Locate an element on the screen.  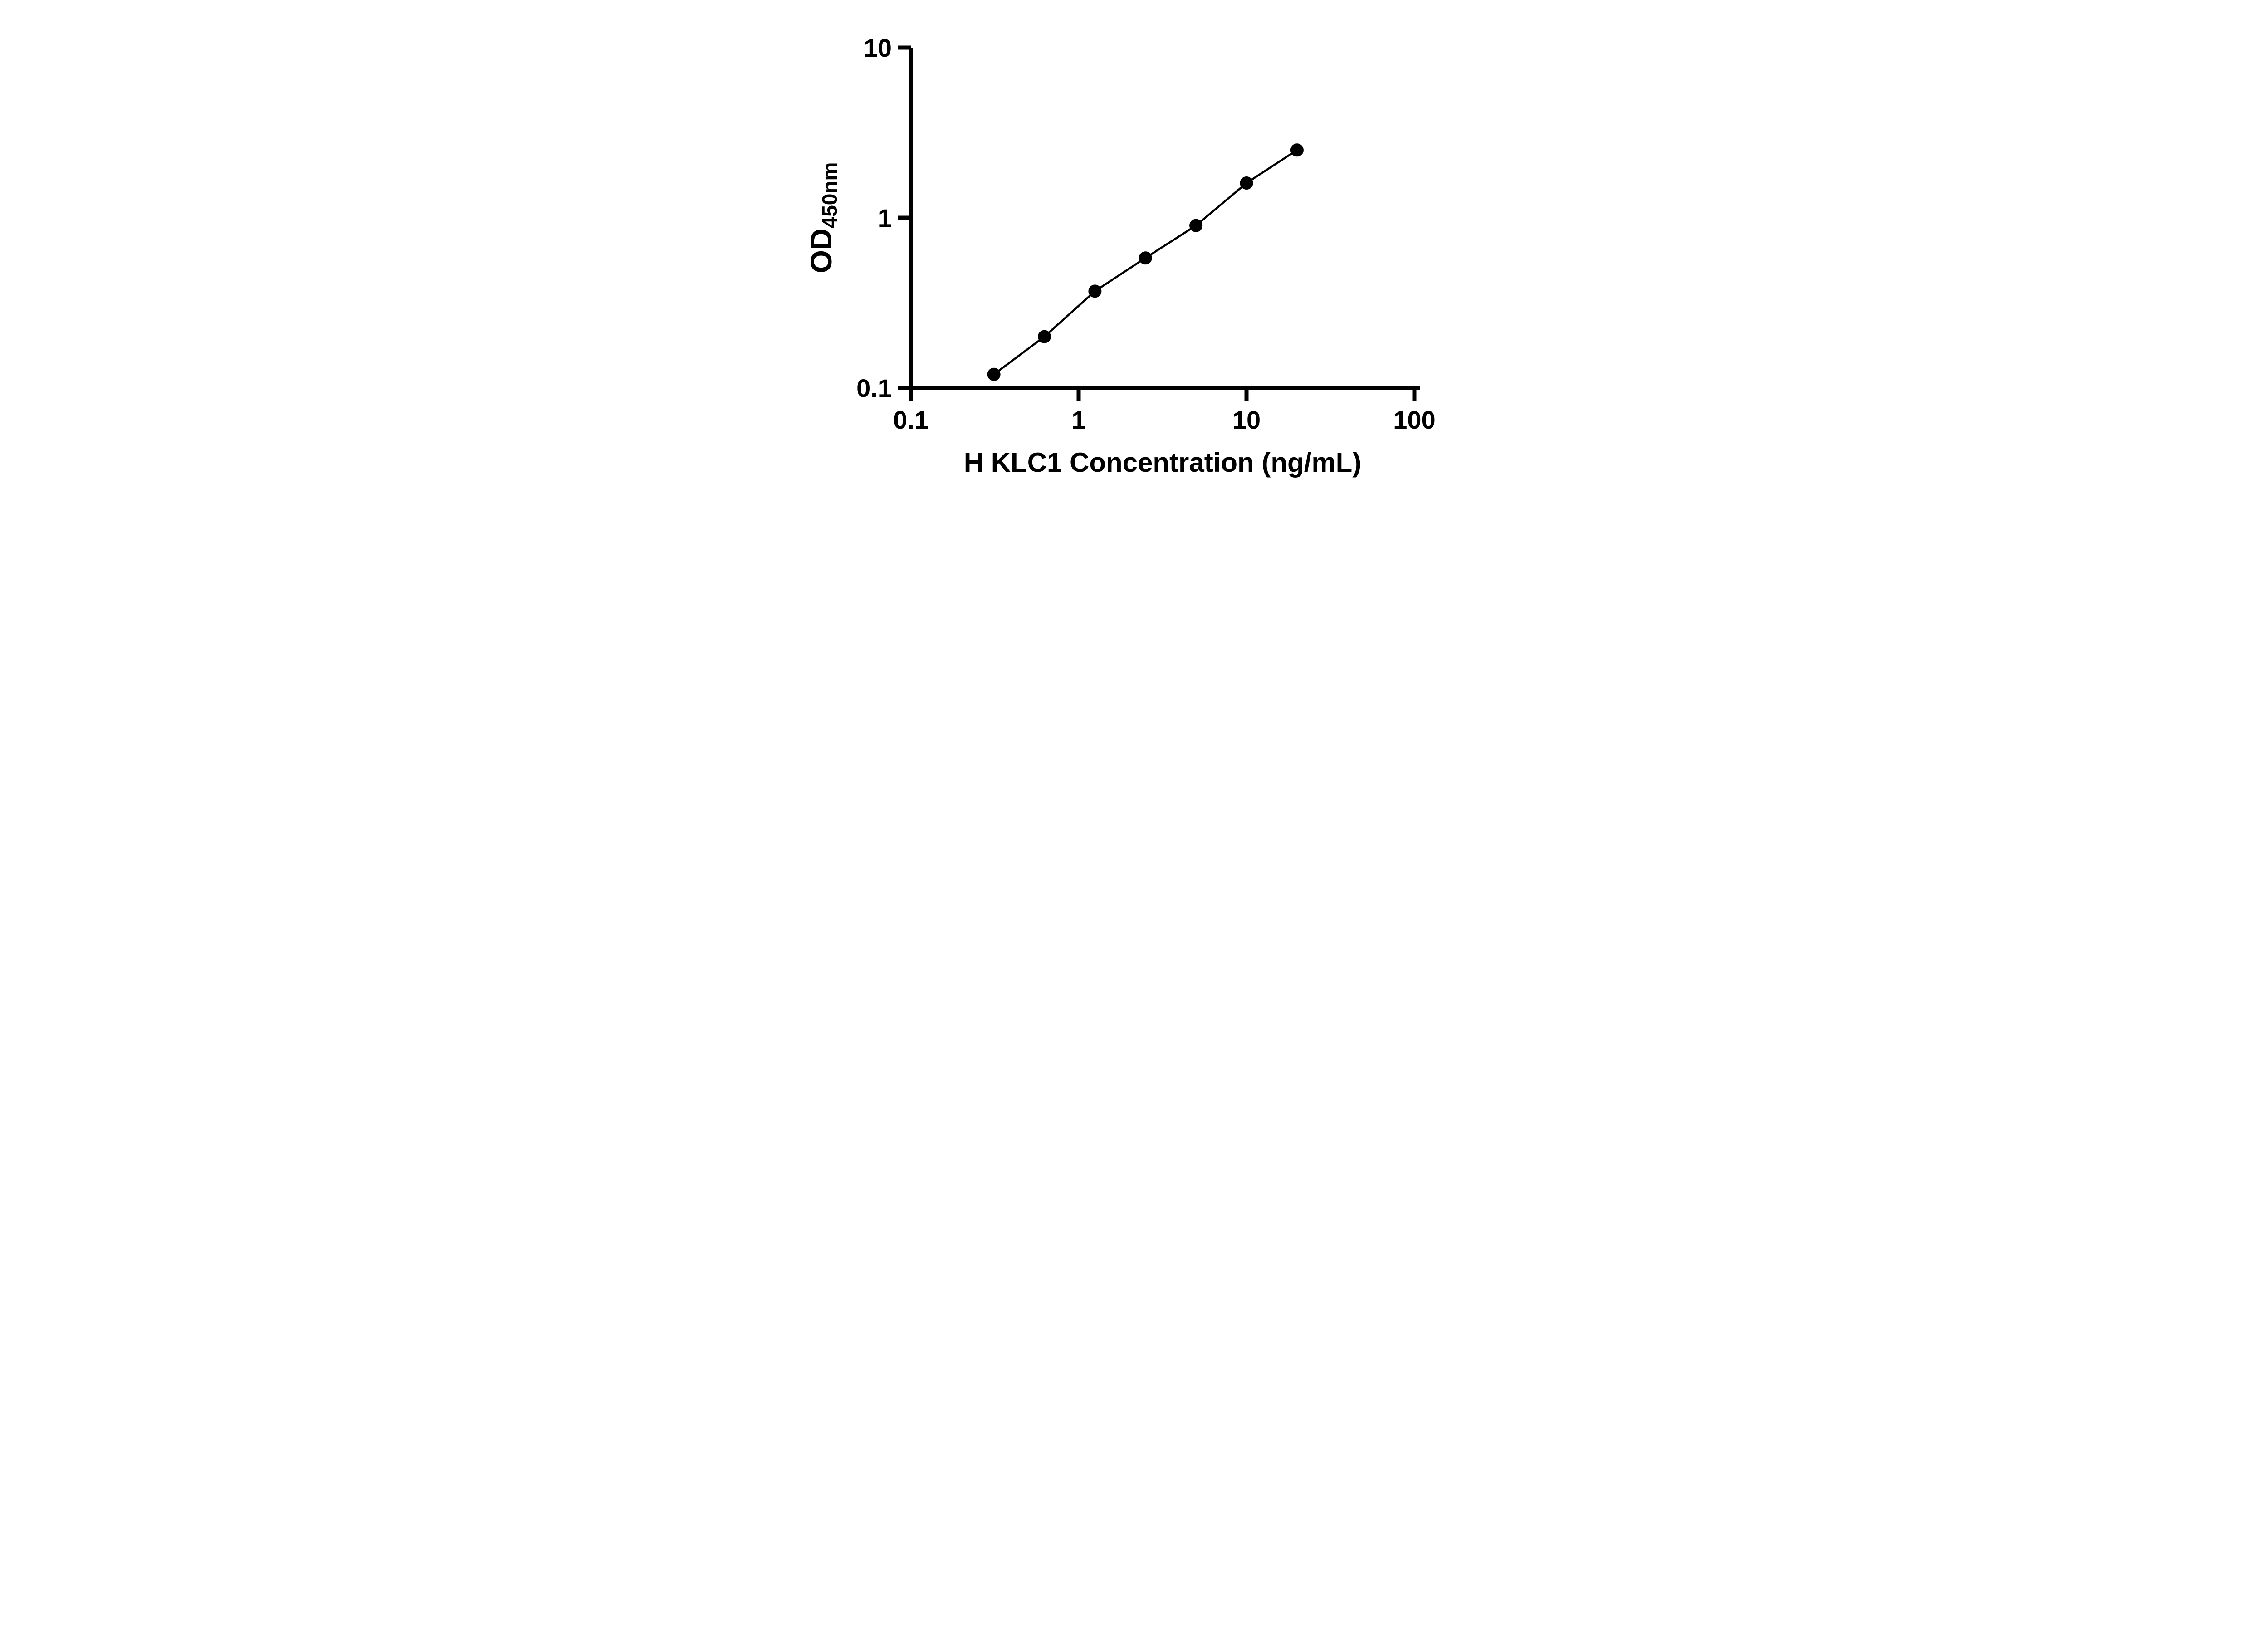
x-tick-labels: 0.1 1 10 100 is located at coordinates (1165, 420).